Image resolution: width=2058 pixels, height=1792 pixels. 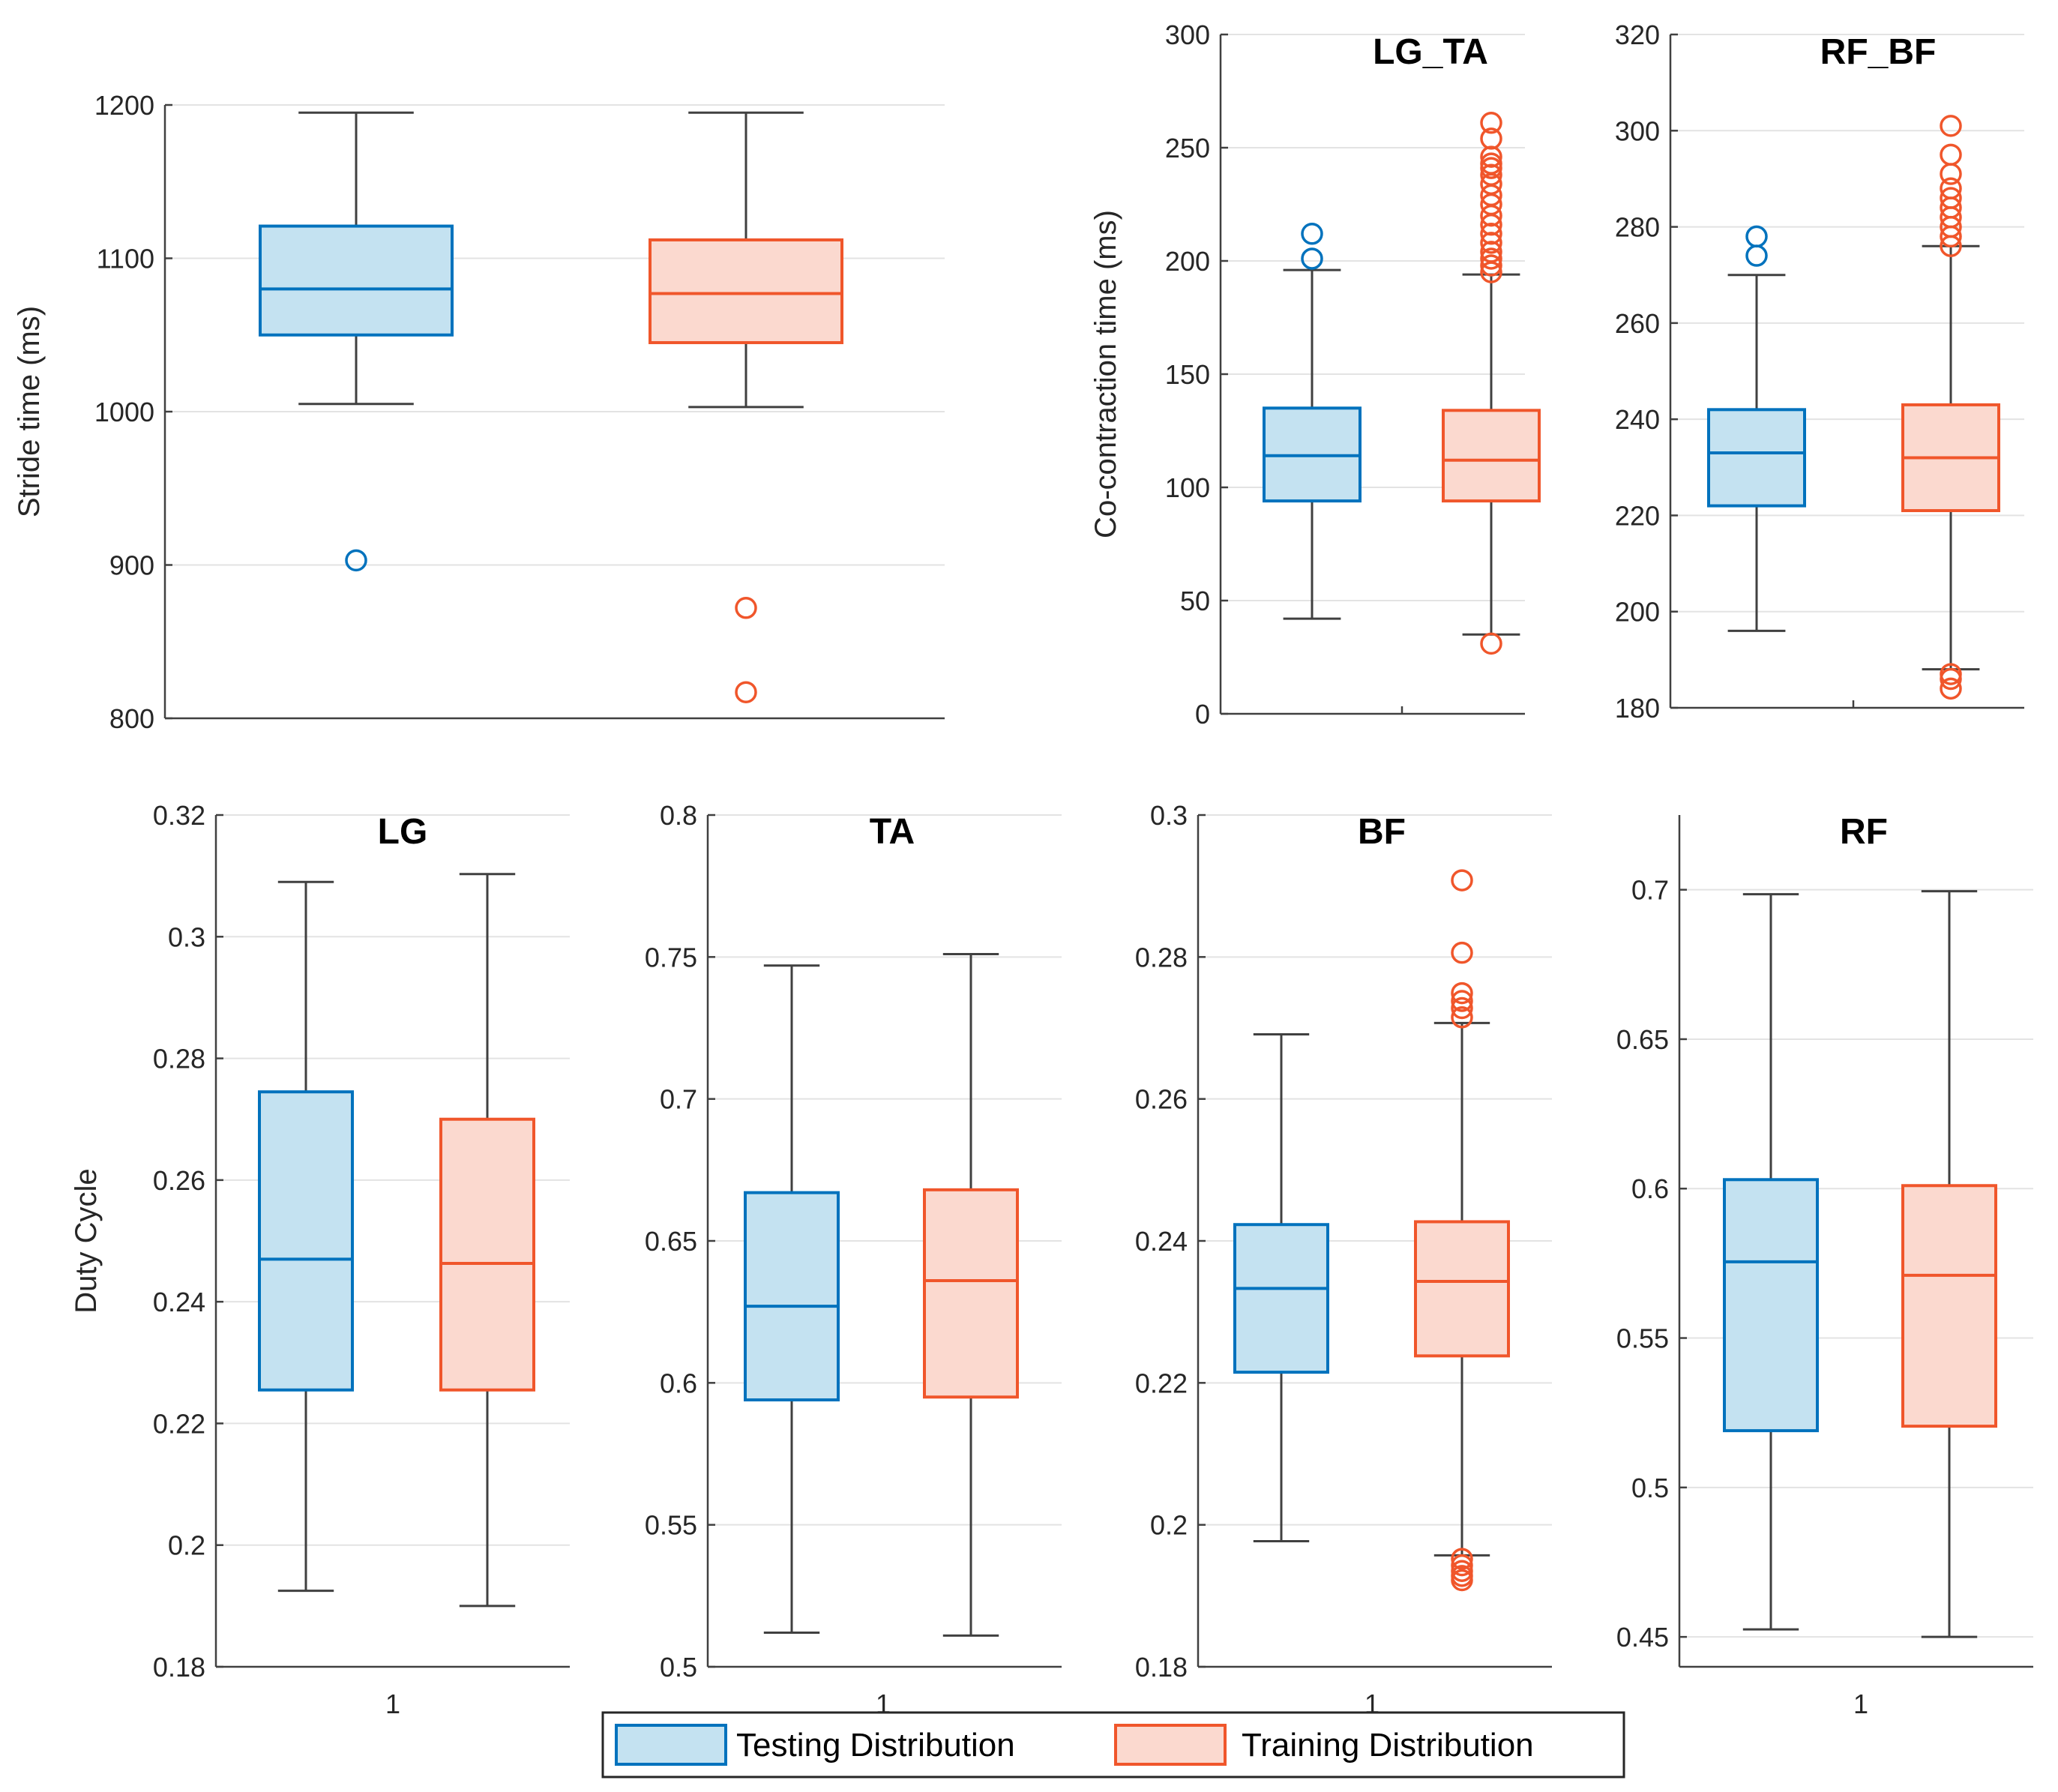 What do you see at coordinates (1637, 227) in the screenshot?
I see `y-tick-label: 280` at bounding box center [1637, 227].